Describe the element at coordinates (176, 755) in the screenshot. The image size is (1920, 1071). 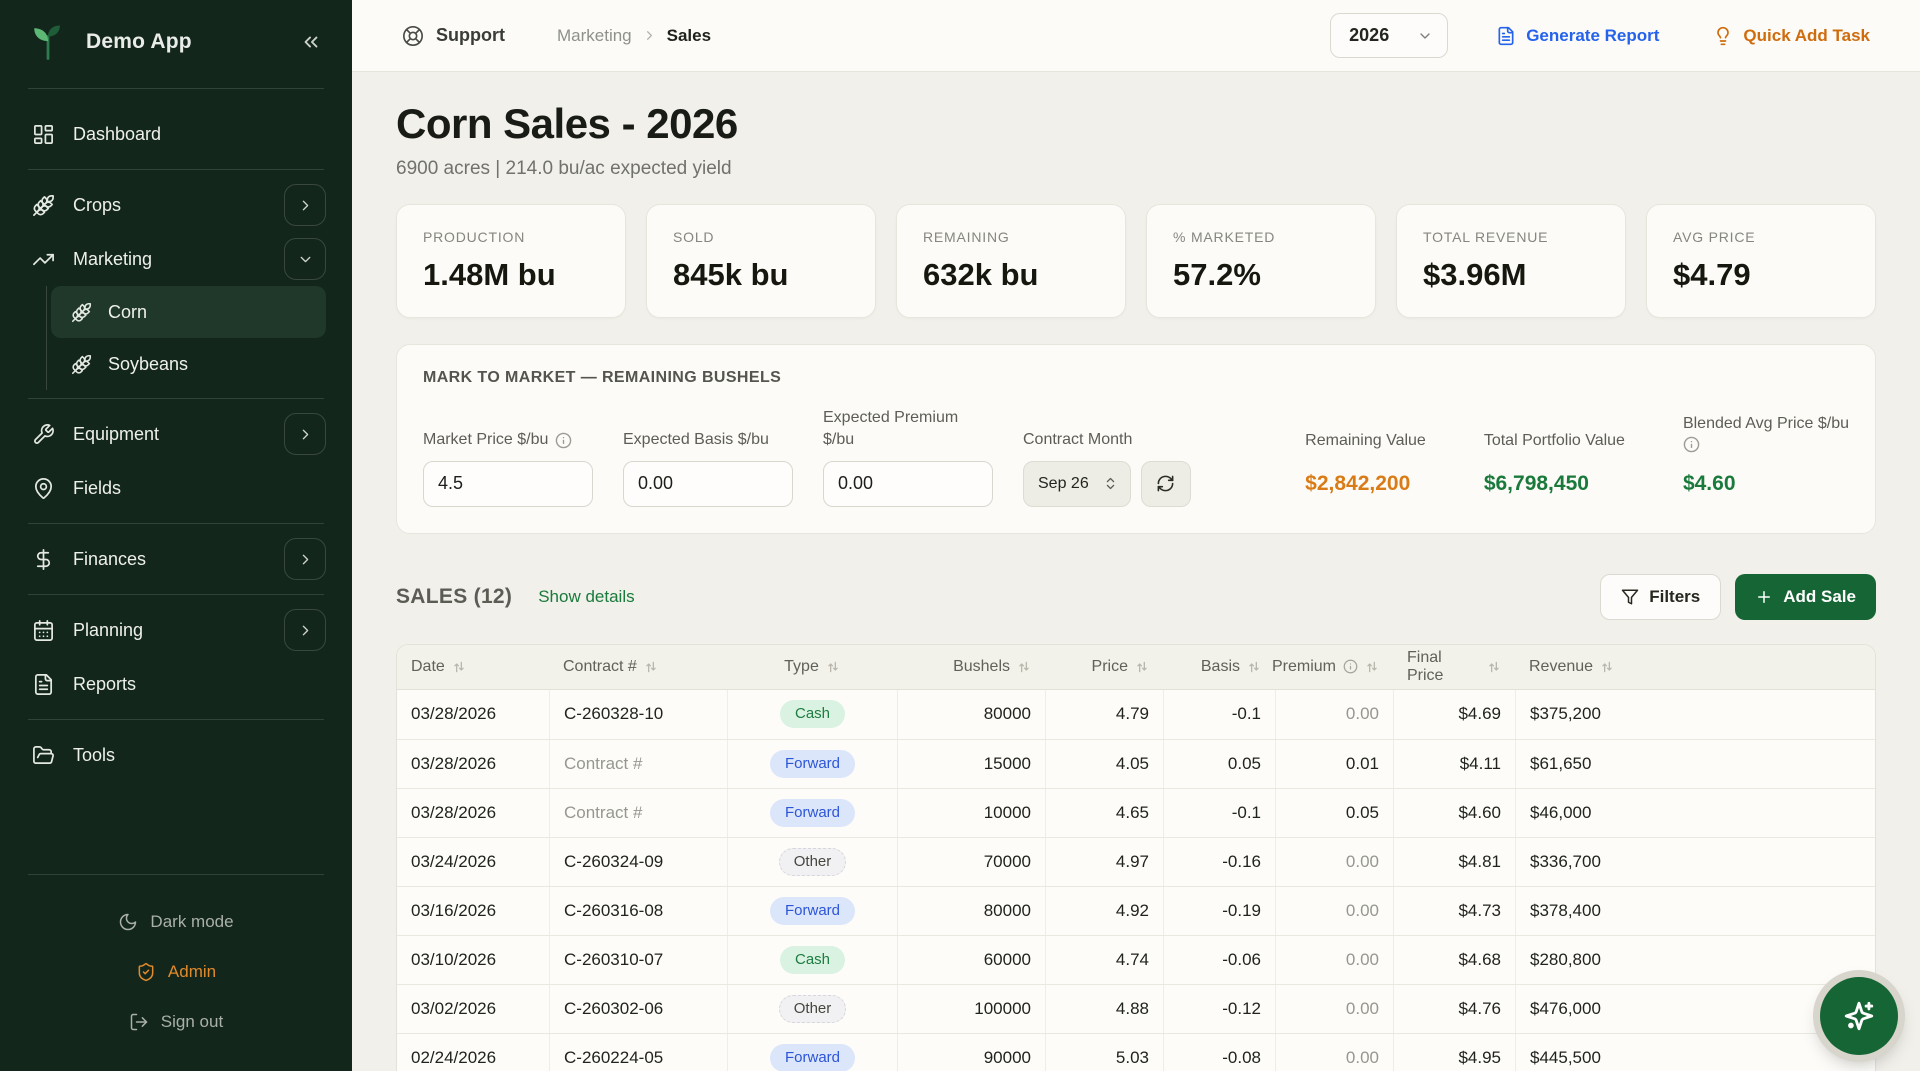
I see `sidebar-item-tools: Tools` at that location.